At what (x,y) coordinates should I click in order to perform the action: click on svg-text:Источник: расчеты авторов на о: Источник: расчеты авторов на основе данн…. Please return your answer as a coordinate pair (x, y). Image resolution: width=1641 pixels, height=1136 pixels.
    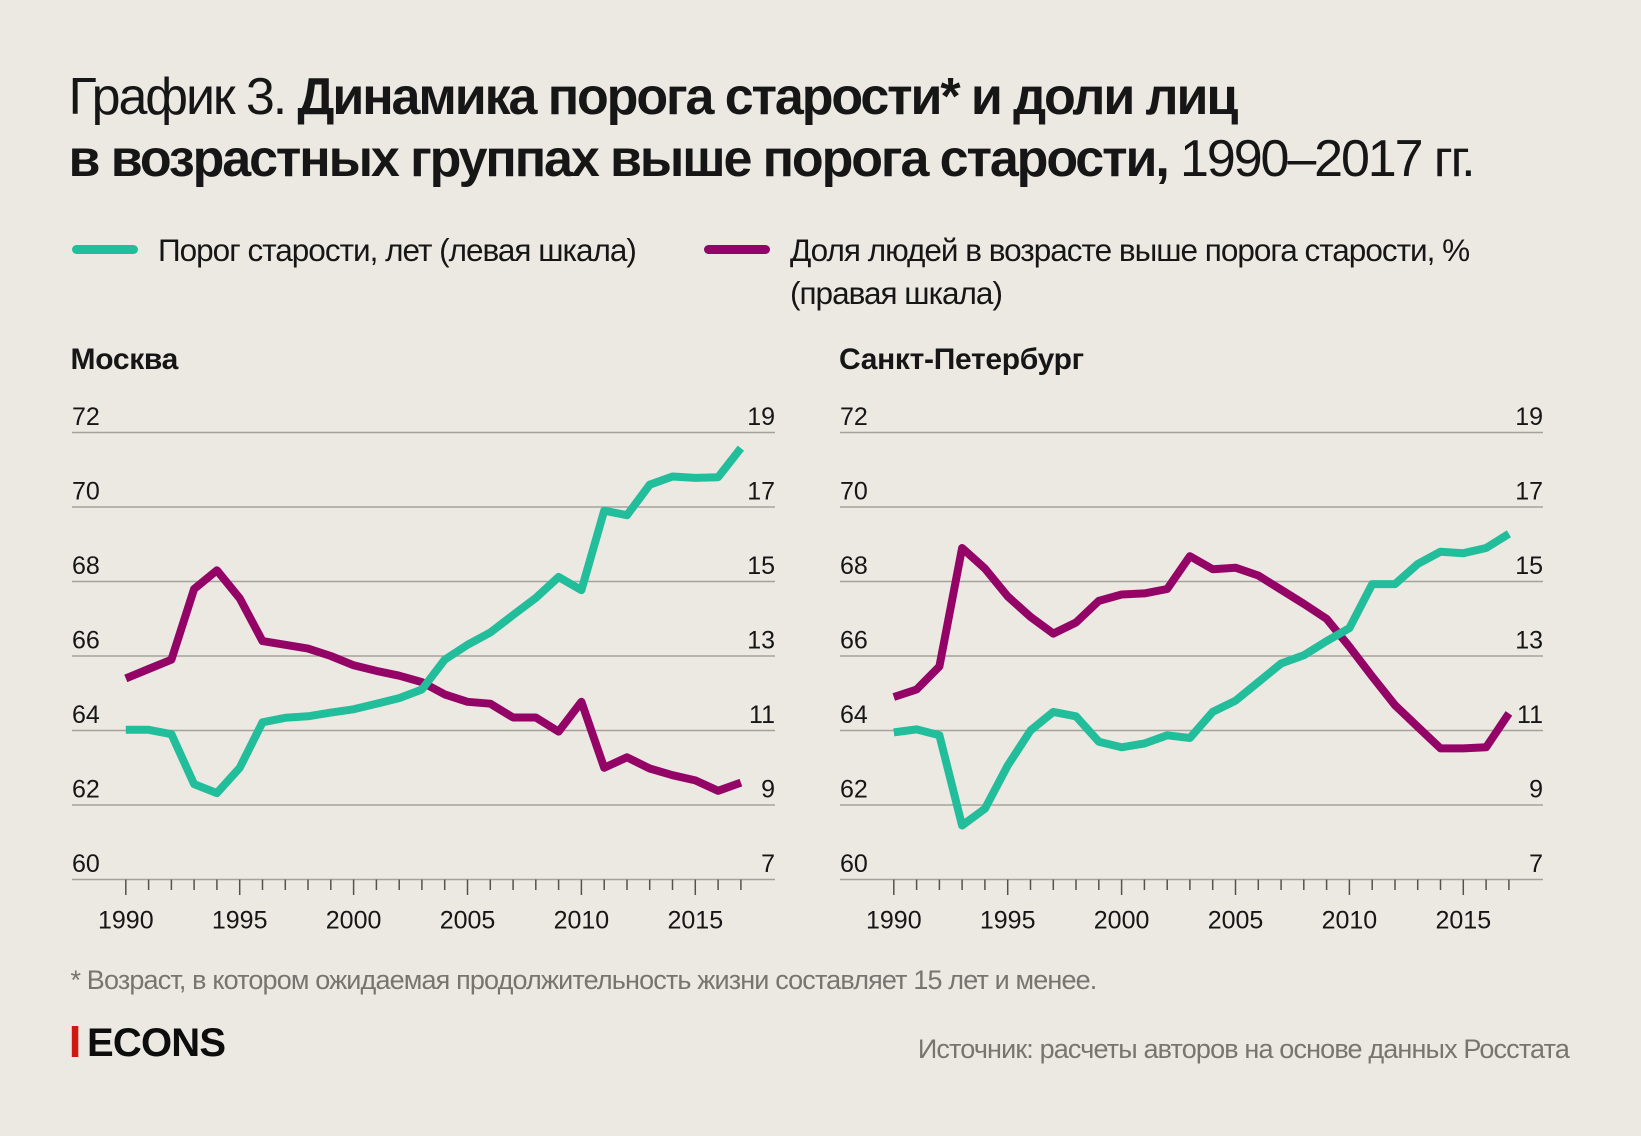
    Looking at the image, I should click on (1244, 1049).